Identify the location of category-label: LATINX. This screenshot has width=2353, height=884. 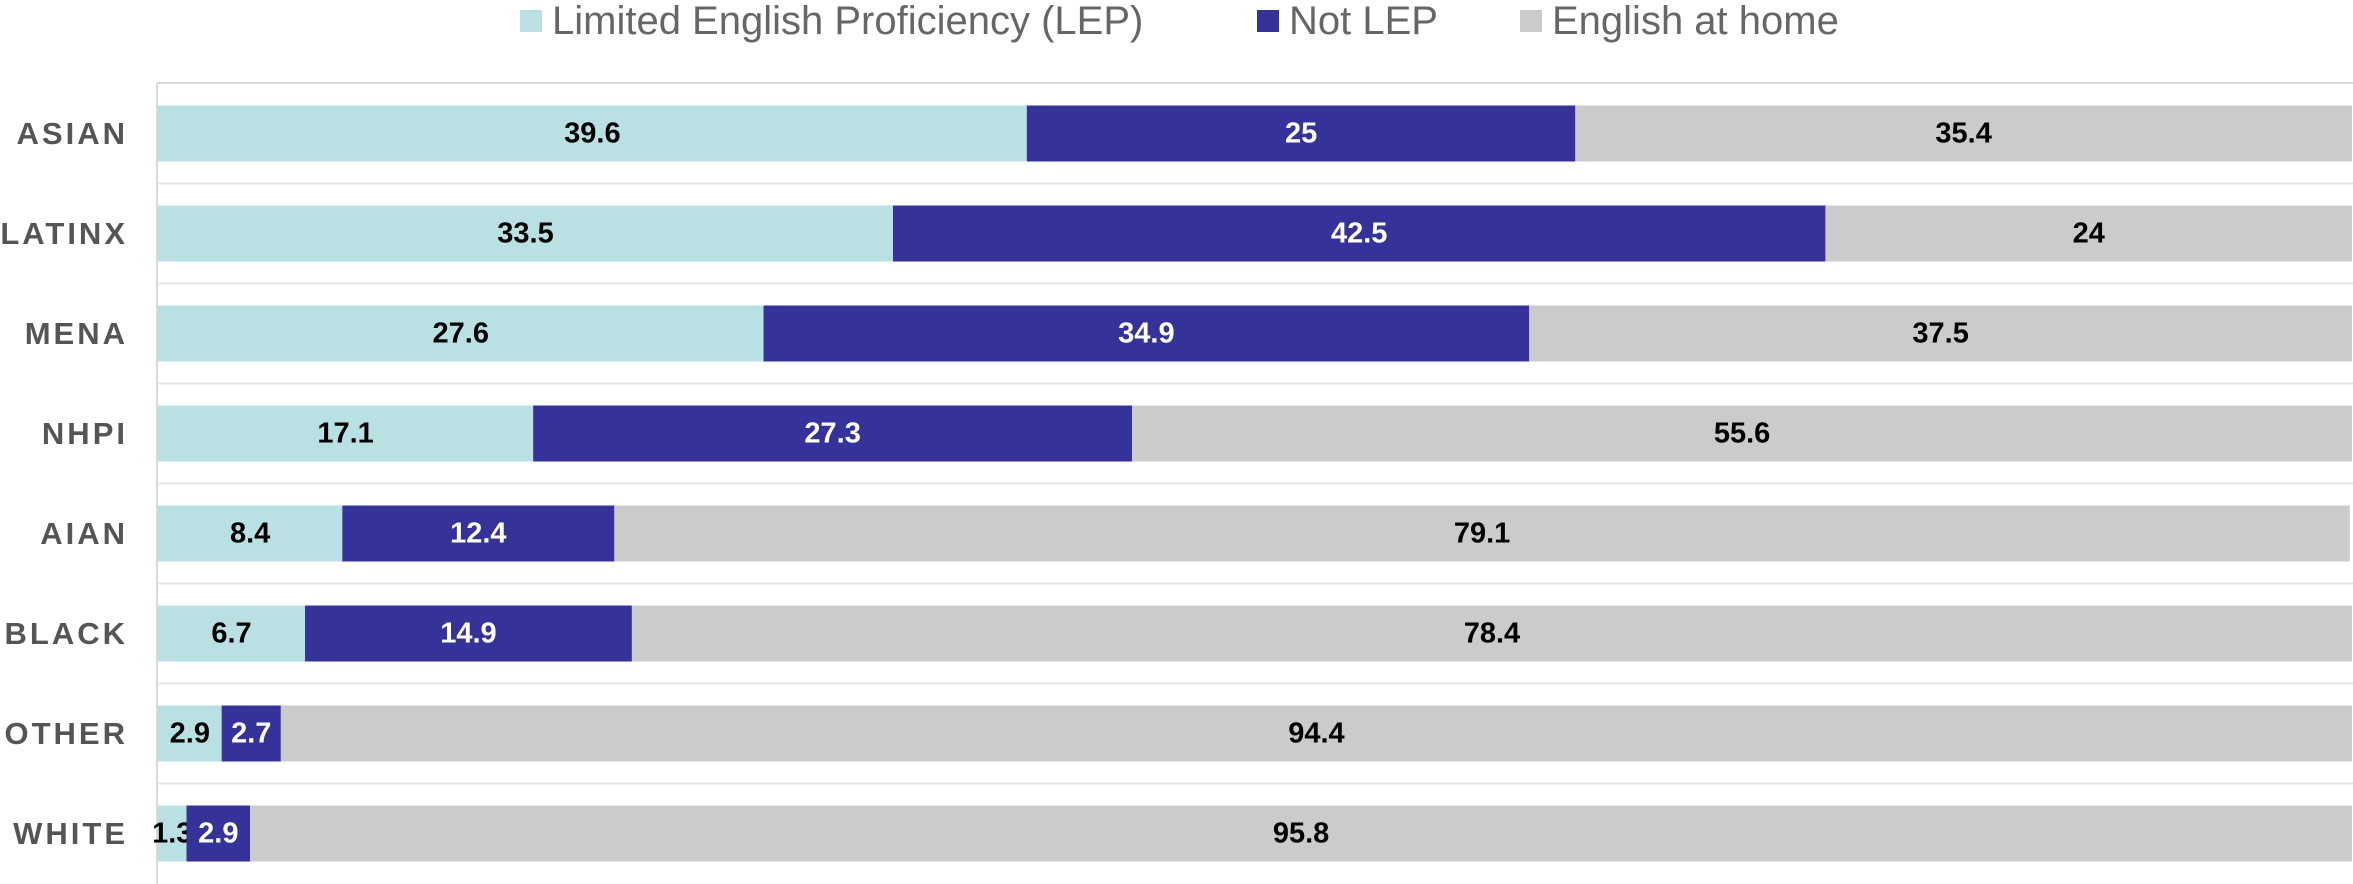
(64, 233).